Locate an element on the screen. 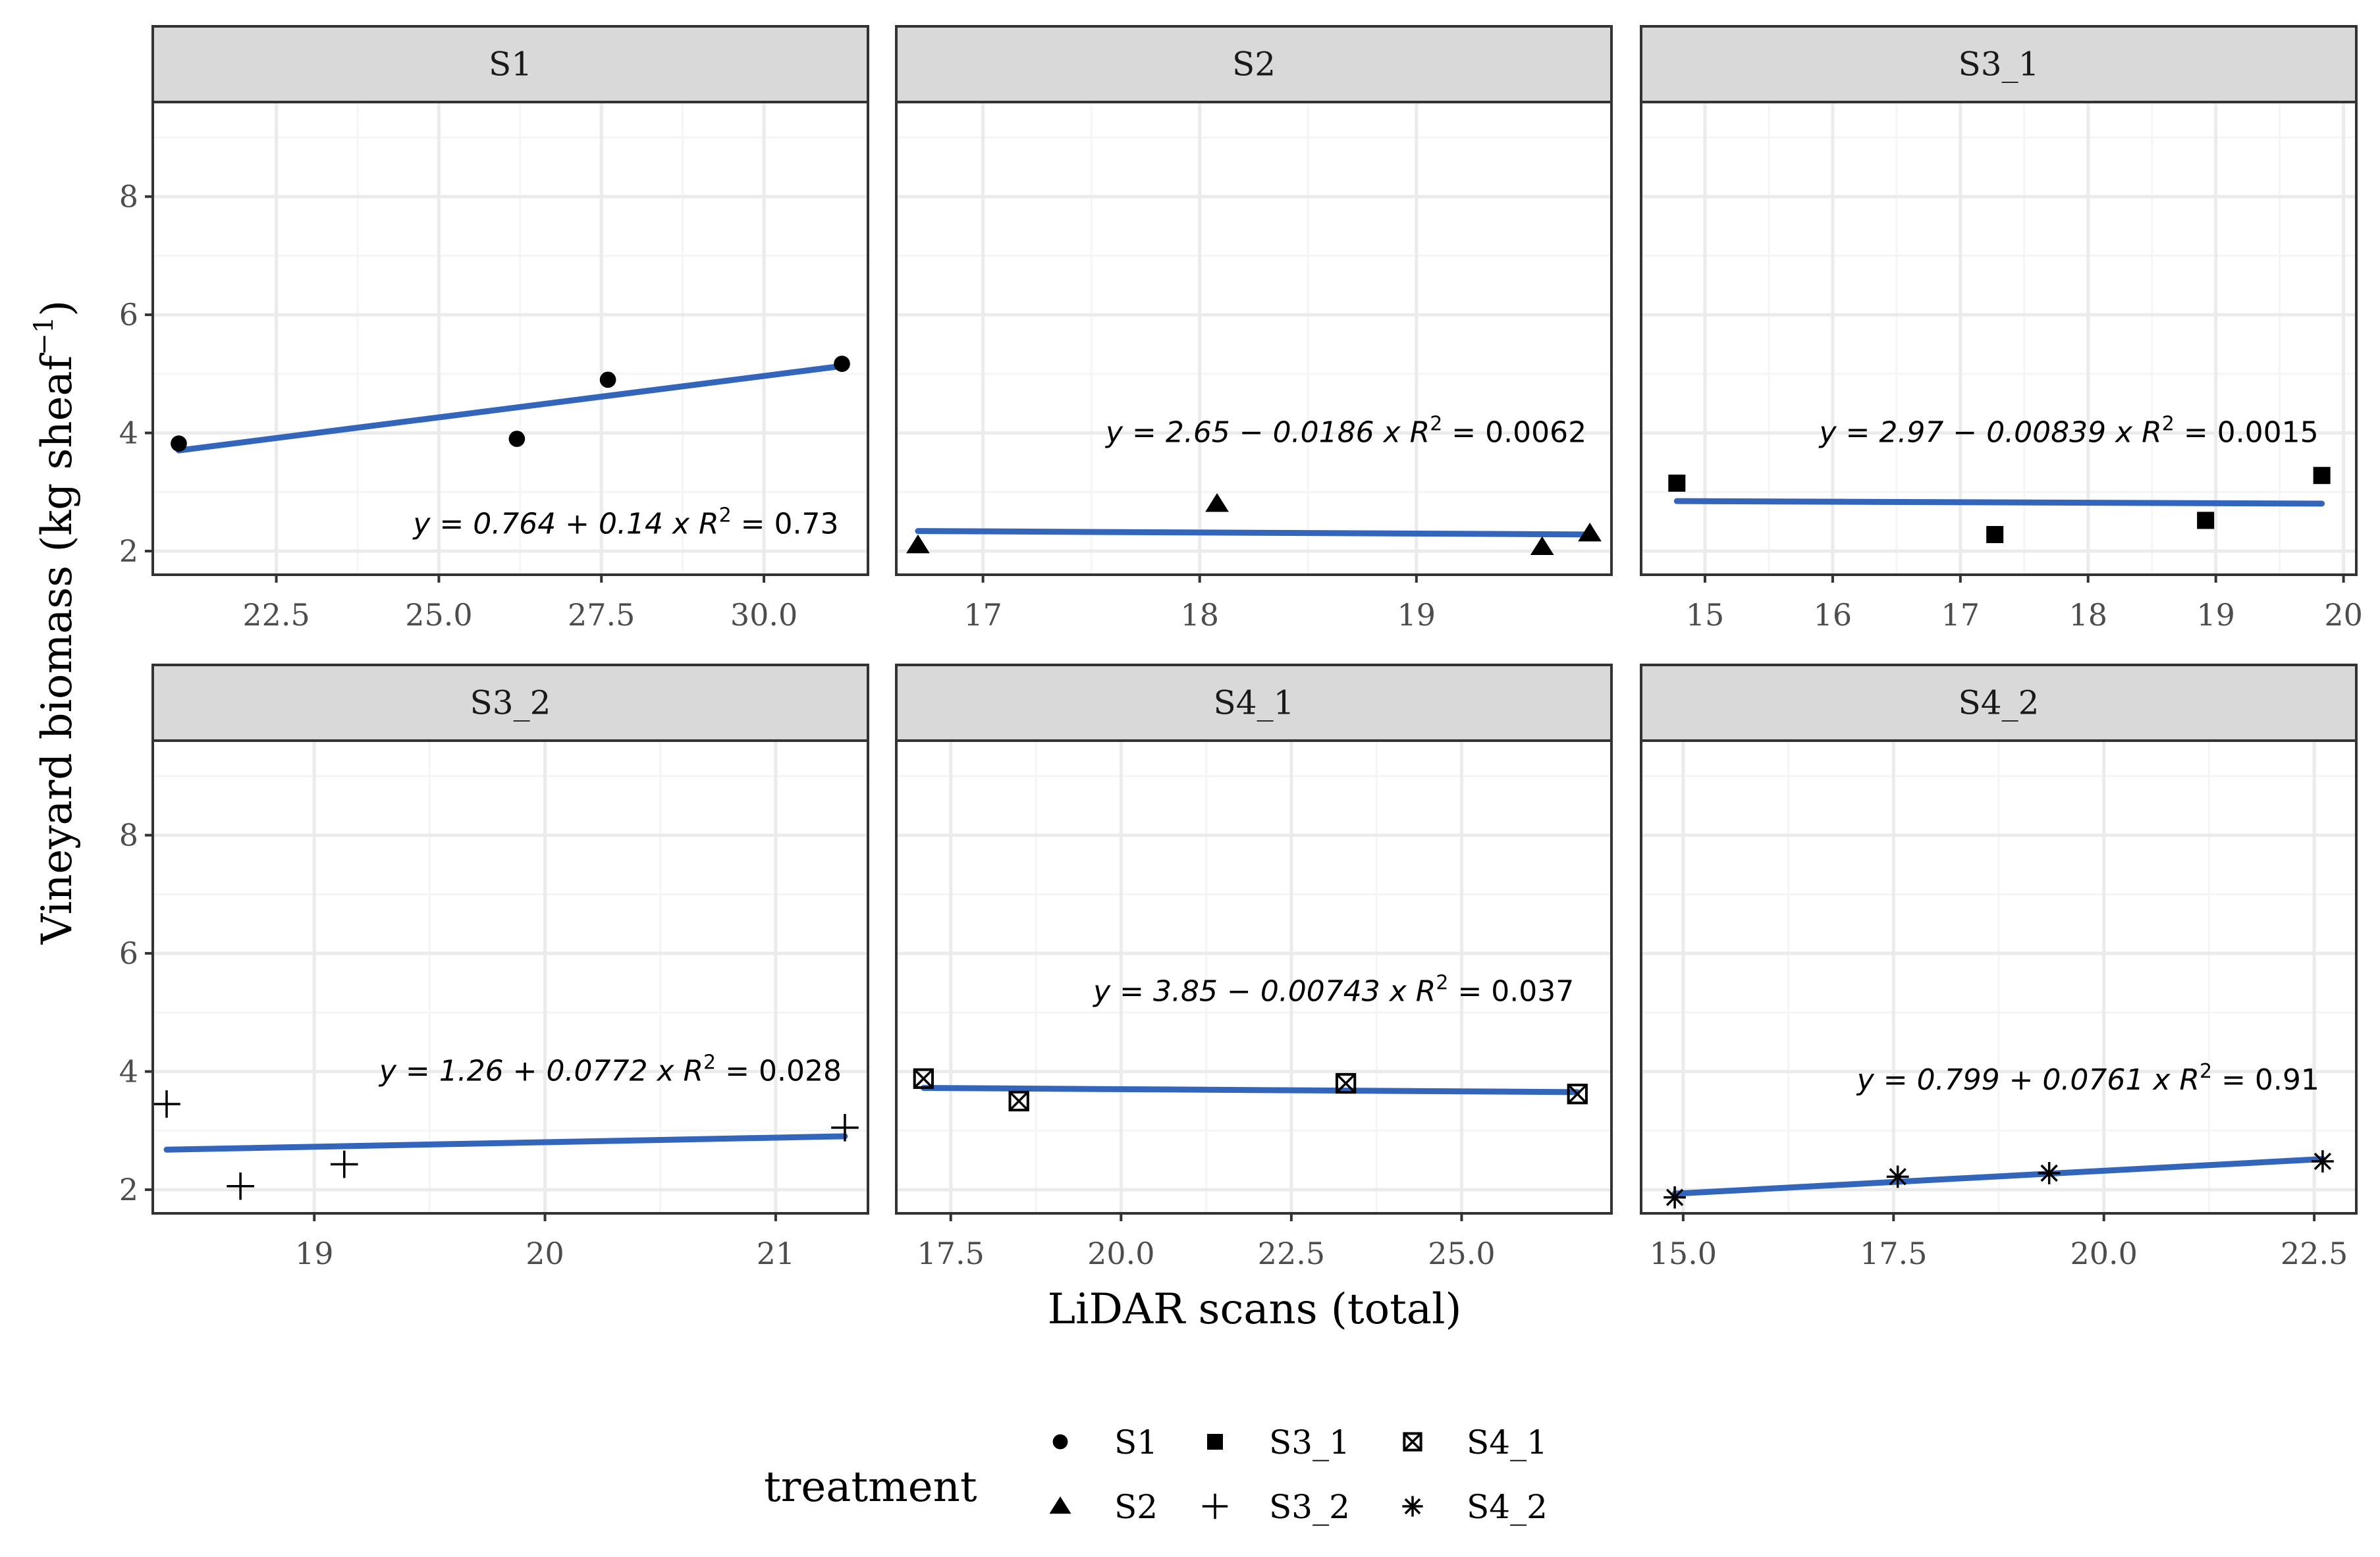 The height and width of the screenshot is (1557, 2380). legend-label: S4_2 is located at coordinates (1507, 1507).